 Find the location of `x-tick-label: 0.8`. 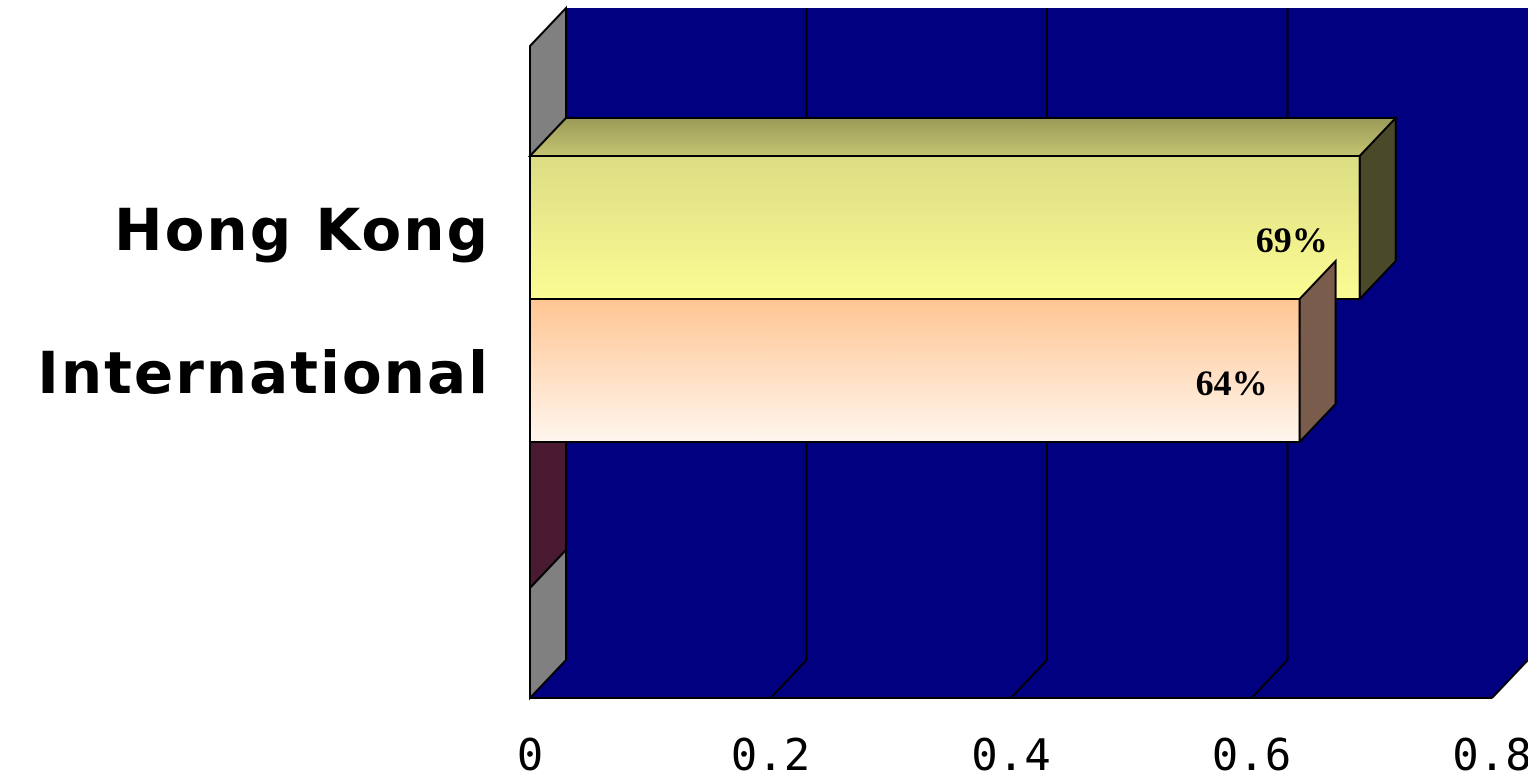

x-tick-label: 0.8 is located at coordinates (1490, 754).